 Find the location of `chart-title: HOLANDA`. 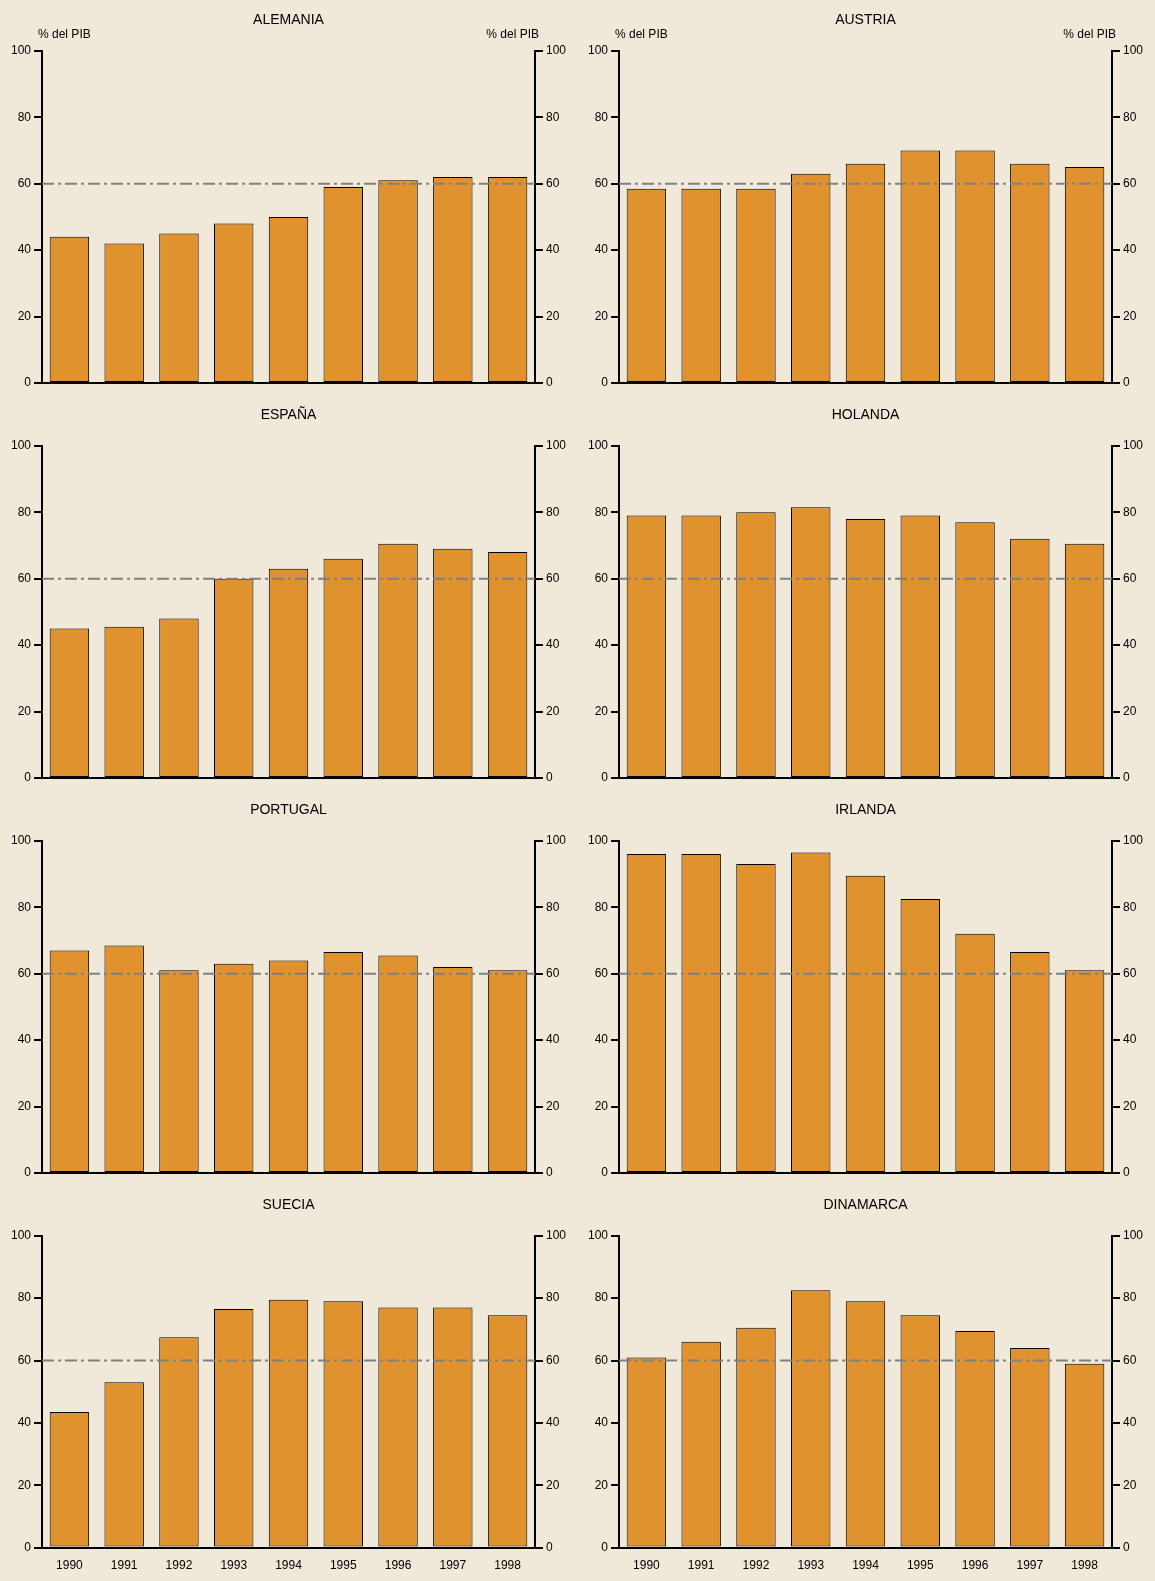

chart-title: HOLANDA is located at coordinates (865, 414).